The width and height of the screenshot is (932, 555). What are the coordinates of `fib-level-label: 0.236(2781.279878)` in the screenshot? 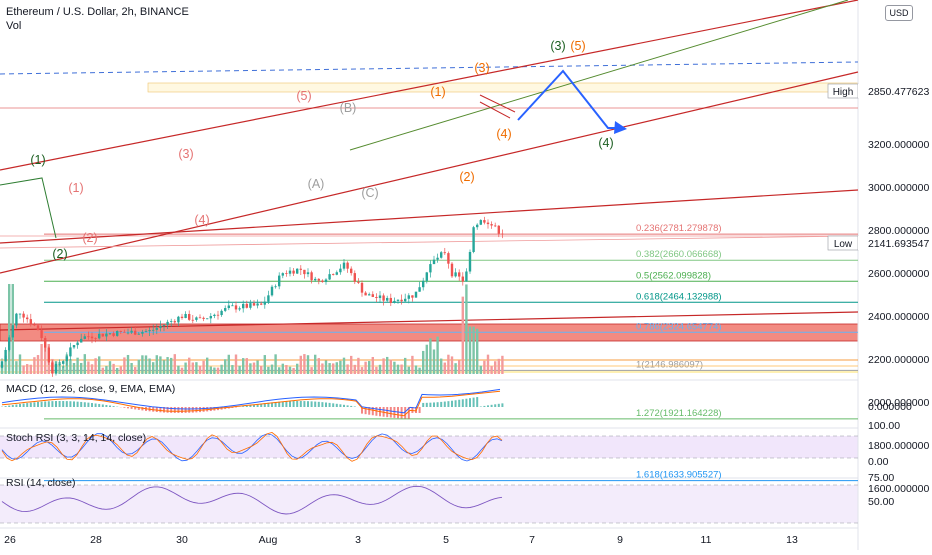 It's located at (679, 228).